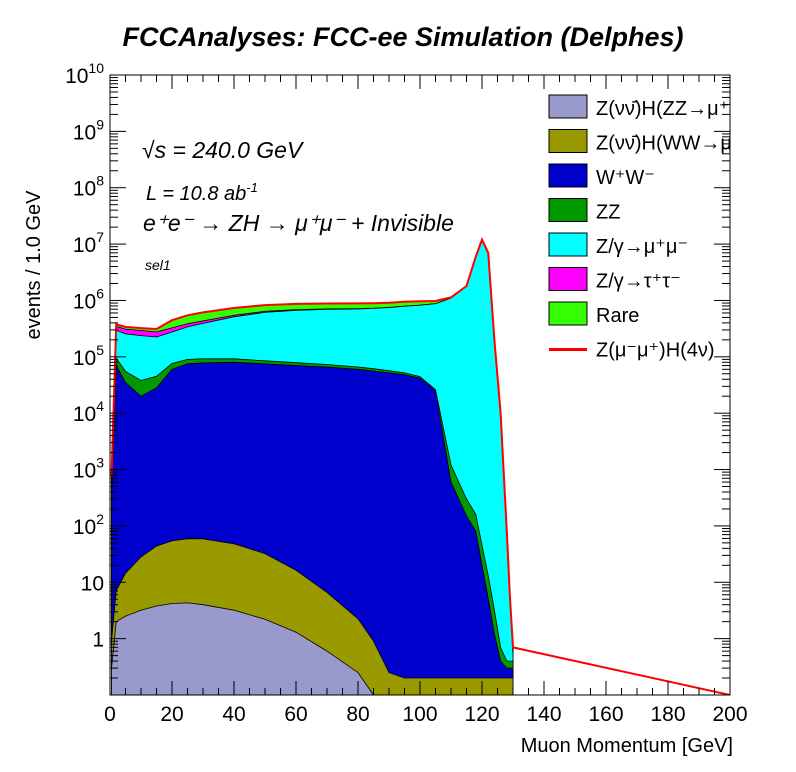 The height and width of the screenshot is (772, 796). Describe the element at coordinates (233, 714) in the screenshot. I see `x-tick-label: 40` at that location.